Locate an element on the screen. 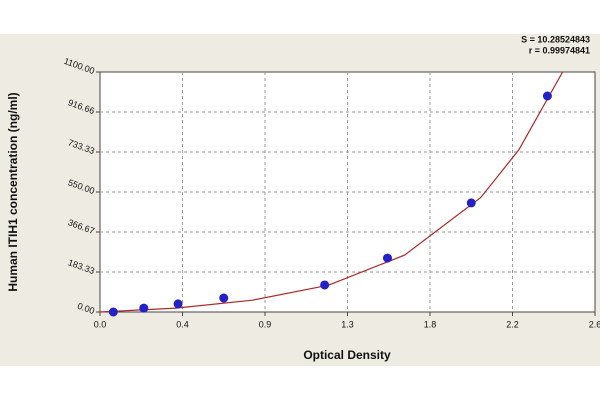 The height and width of the screenshot is (400, 600). y-axis-title: Human ITIH1 concentration (ng/ml) is located at coordinates (13, 191).